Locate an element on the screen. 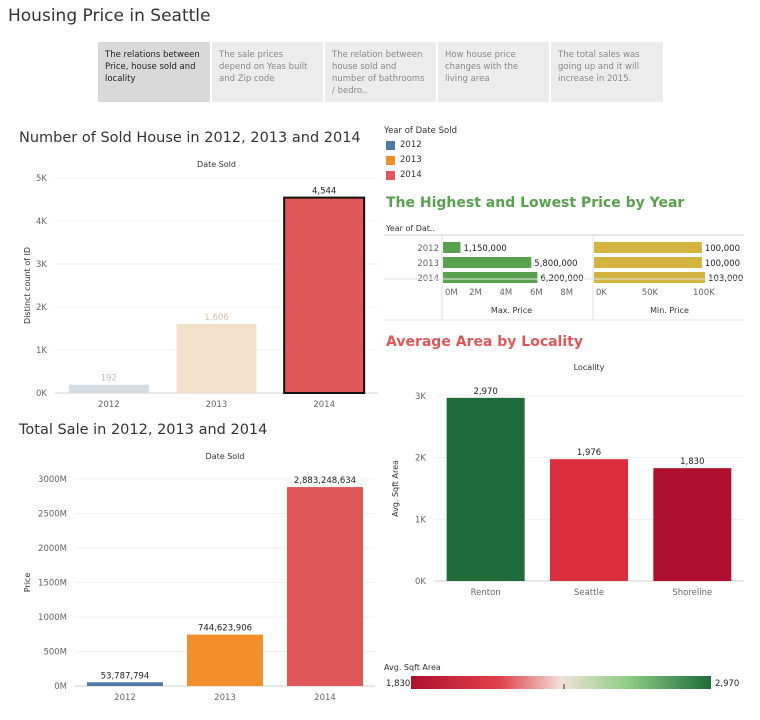 This screenshot has width=760, height=720. price-row-label: 2013 is located at coordinates (428, 264).